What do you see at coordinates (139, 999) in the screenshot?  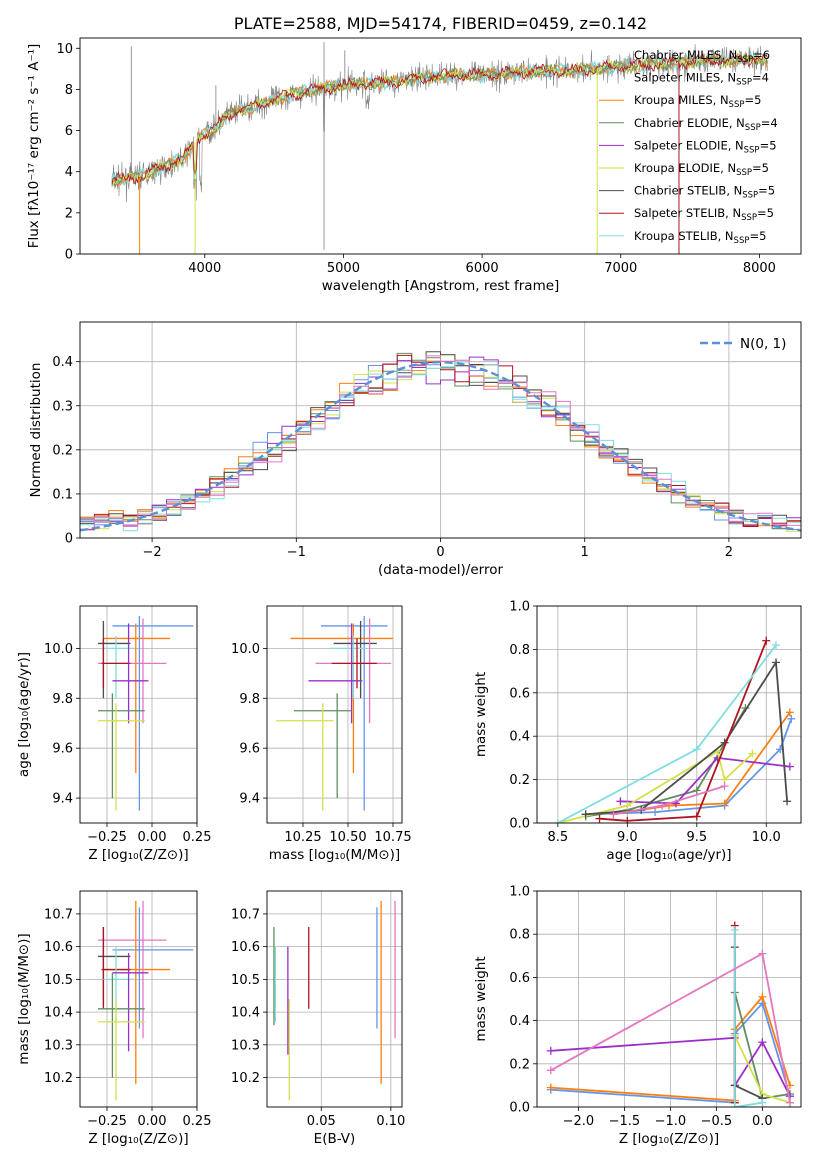 I see `grid-mass_vs_Z` at bounding box center [139, 999].